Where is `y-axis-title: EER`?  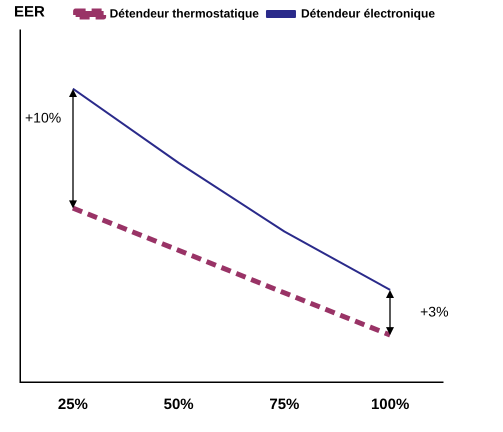
y-axis-title: EER is located at coordinates (30, 12).